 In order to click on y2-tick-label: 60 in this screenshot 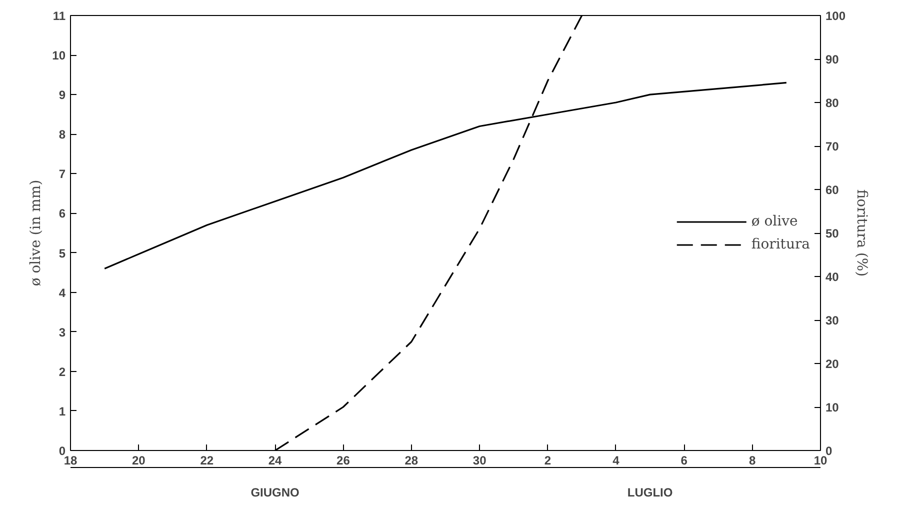, I will do `click(833, 190)`.